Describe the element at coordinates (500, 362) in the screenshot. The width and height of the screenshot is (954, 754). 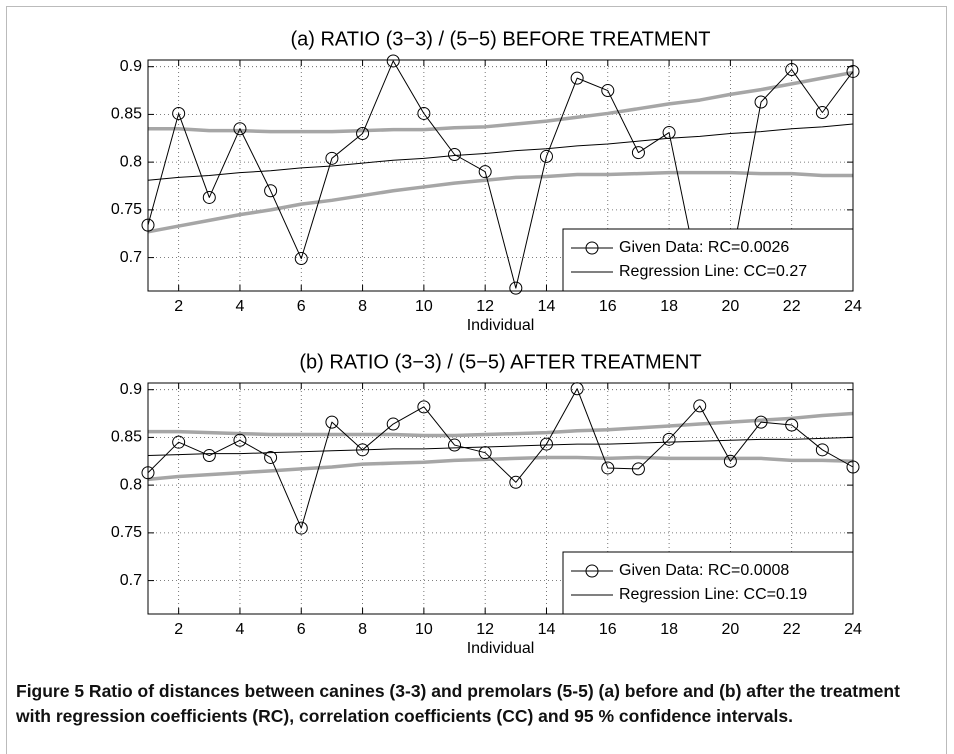
I see `chart-title: (b) RATIO (3−3) / (5−5) AFTER TREATMENT` at that location.